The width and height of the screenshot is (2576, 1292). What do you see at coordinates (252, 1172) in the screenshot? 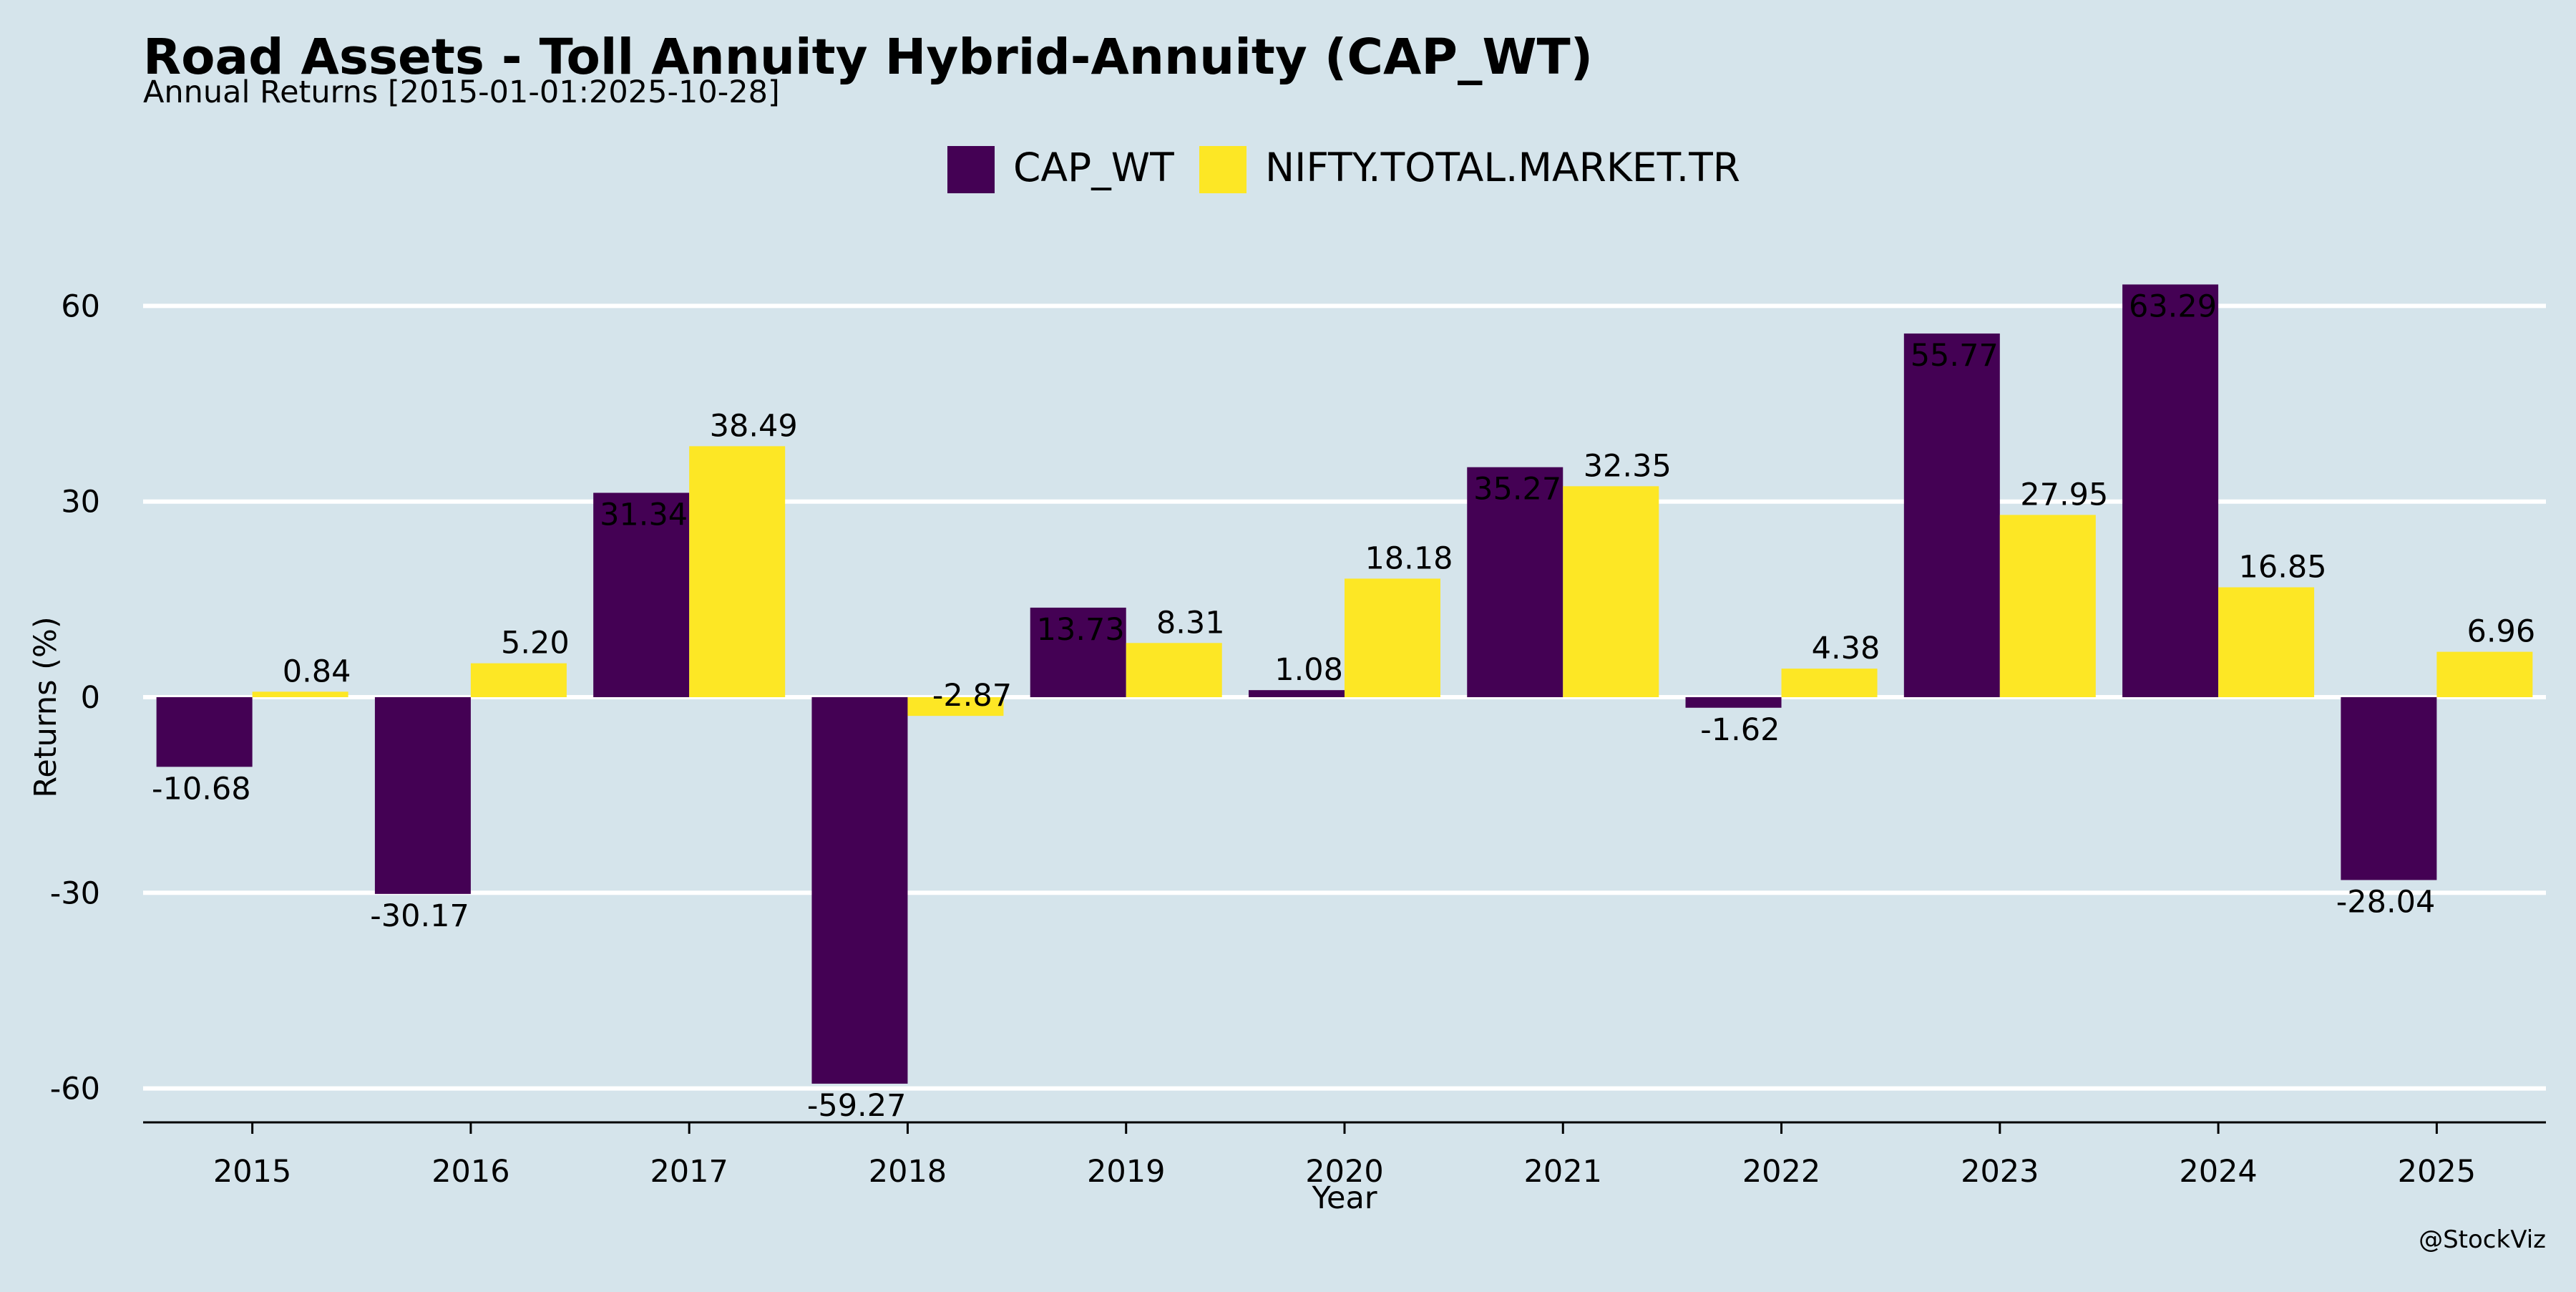
I see `x-tick-label: 2015` at bounding box center [252, 1172].